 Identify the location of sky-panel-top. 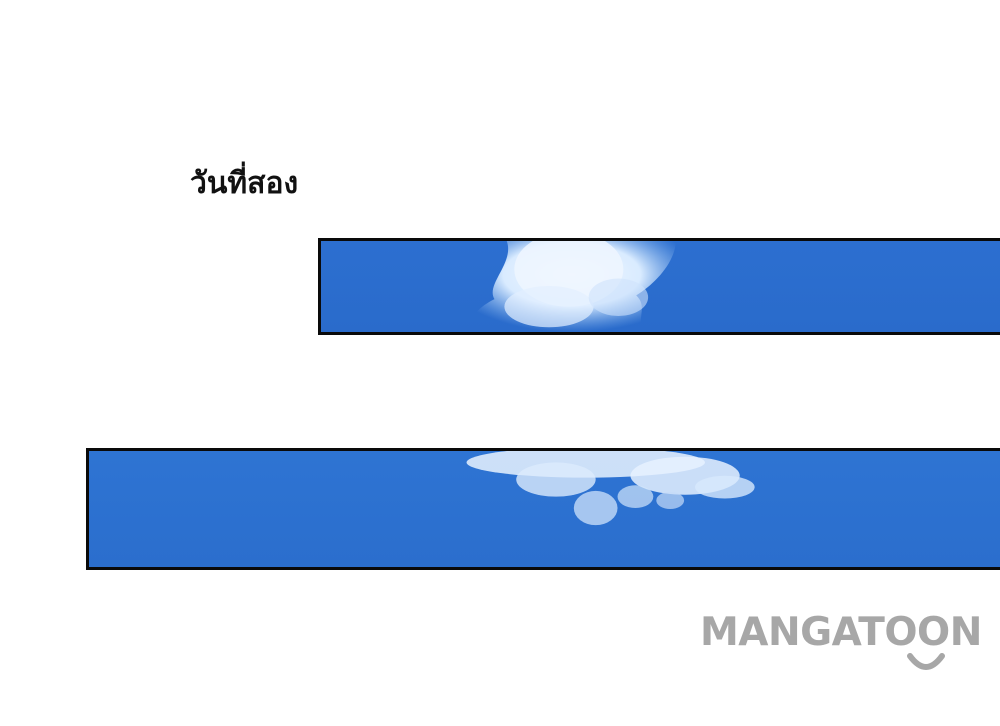
(659, 286).